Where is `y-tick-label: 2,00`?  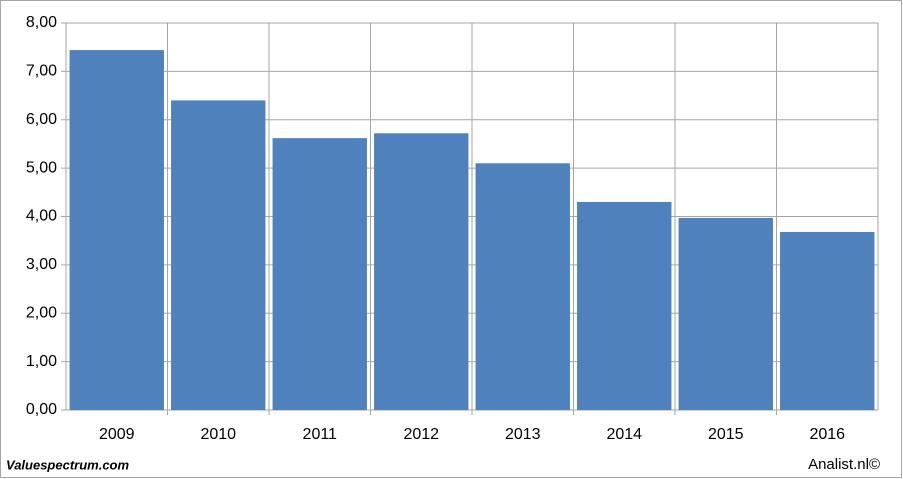
y-tick-label: 2,00 is located at coordinates (41, 312).